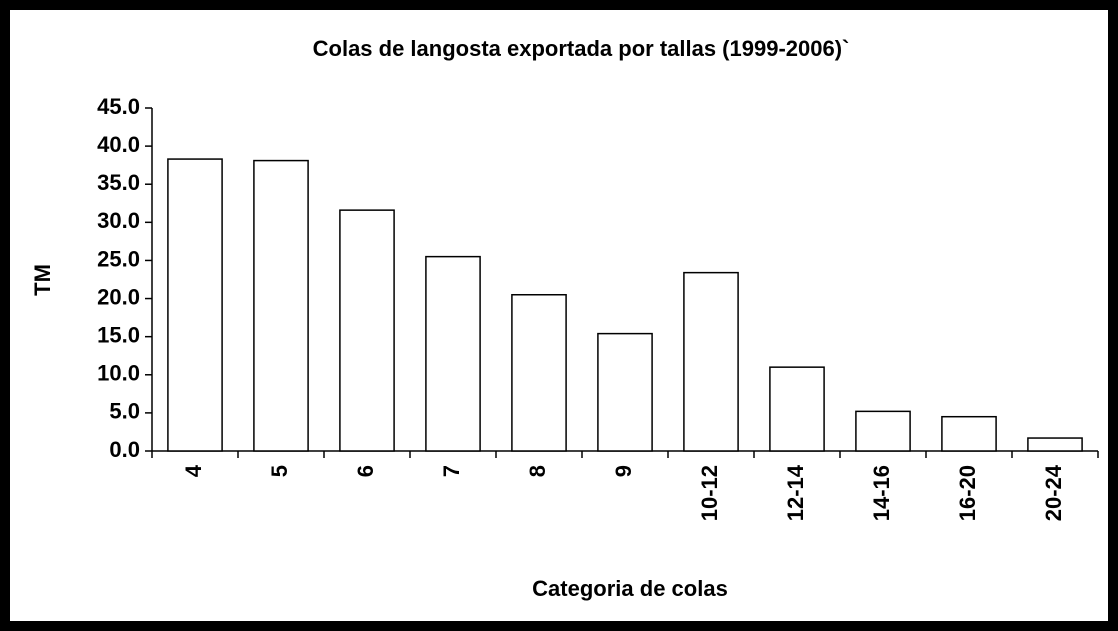 The image size is (1118, 631). I want to click on x-tick-label: 16-20, so click(967, 493).